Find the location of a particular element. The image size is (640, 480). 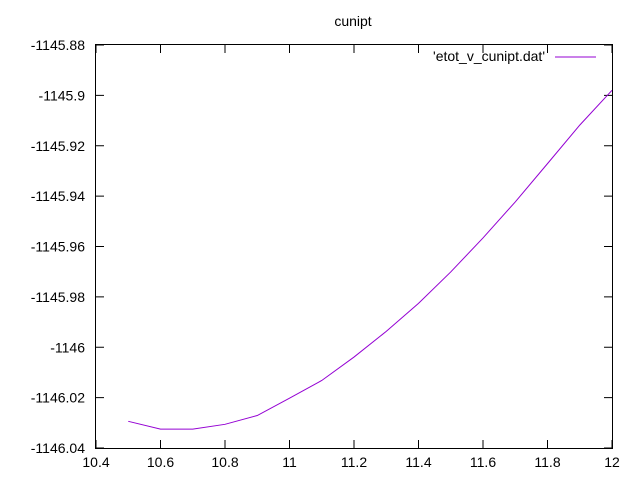

y-tick-label: -1146.04 is located at coordinates (58, 448).